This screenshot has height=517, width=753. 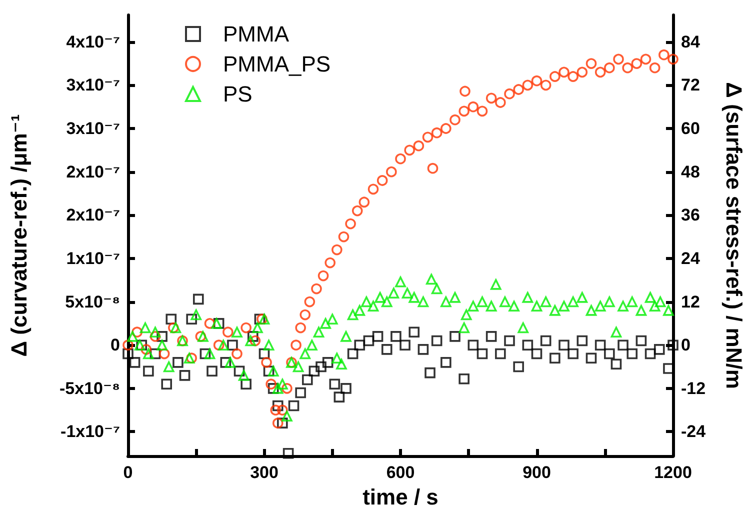 I want to click on y2-tick-label: 60, so click(x=690, y=128).